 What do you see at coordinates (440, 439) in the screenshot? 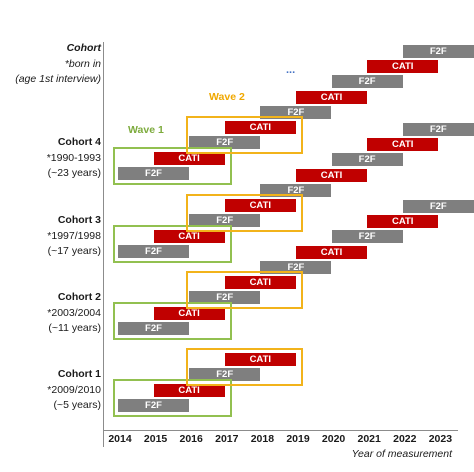
I see `x-tick-label: 2023` at bounding box center [440, 439].